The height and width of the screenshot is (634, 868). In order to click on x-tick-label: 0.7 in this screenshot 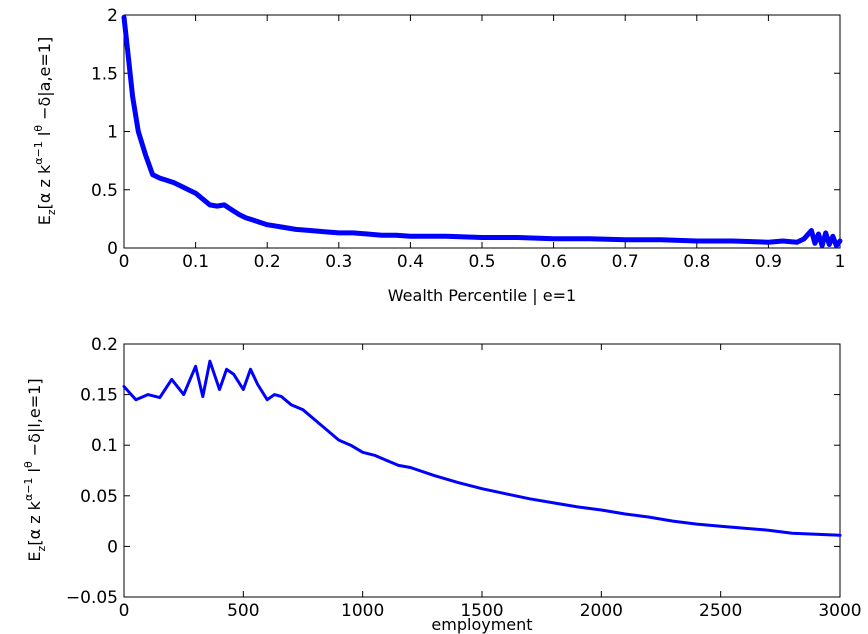, I will do `click(625, 262)`.